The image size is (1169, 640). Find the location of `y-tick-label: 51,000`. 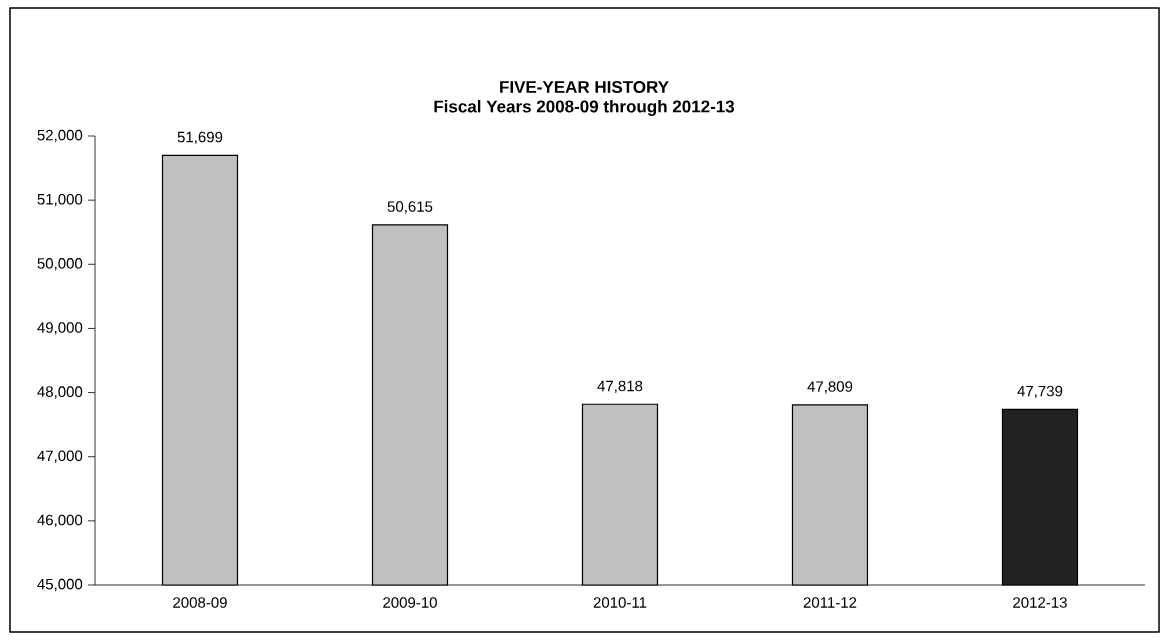

y-tick-label: 51,000 is located at coordinates (60, 200).